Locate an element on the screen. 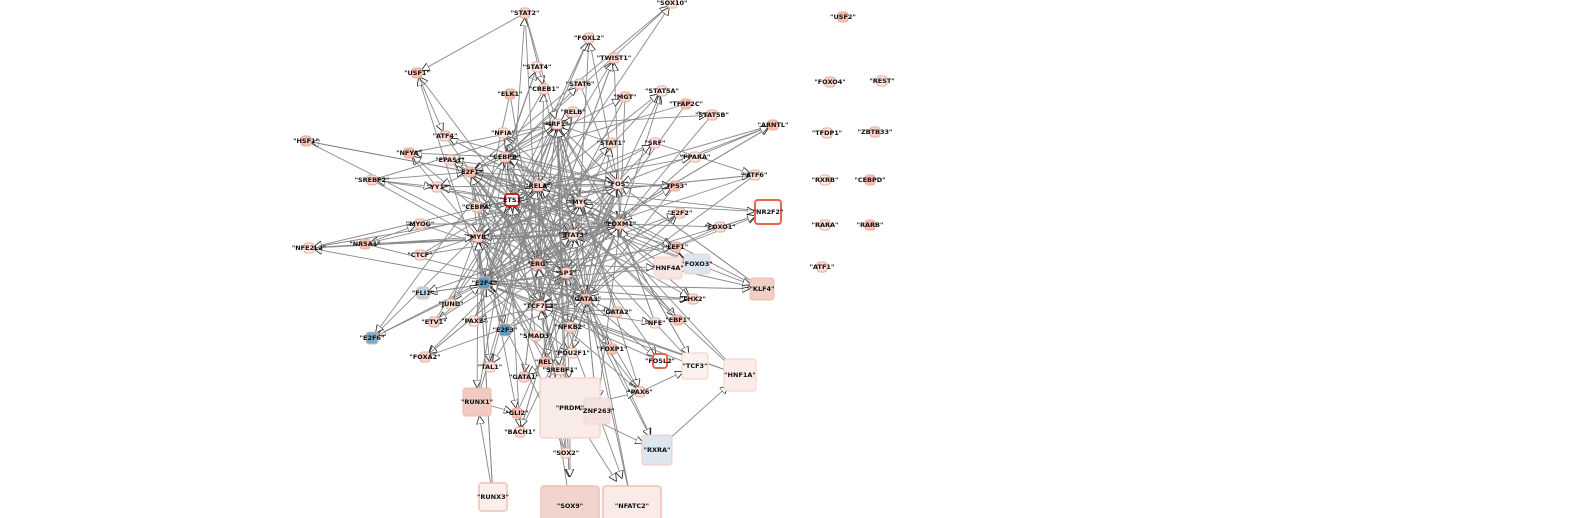 Image resolution: width=1571 pixels, height=518 pixels. node: "FOXA2" is located at coordinates (425, 357).